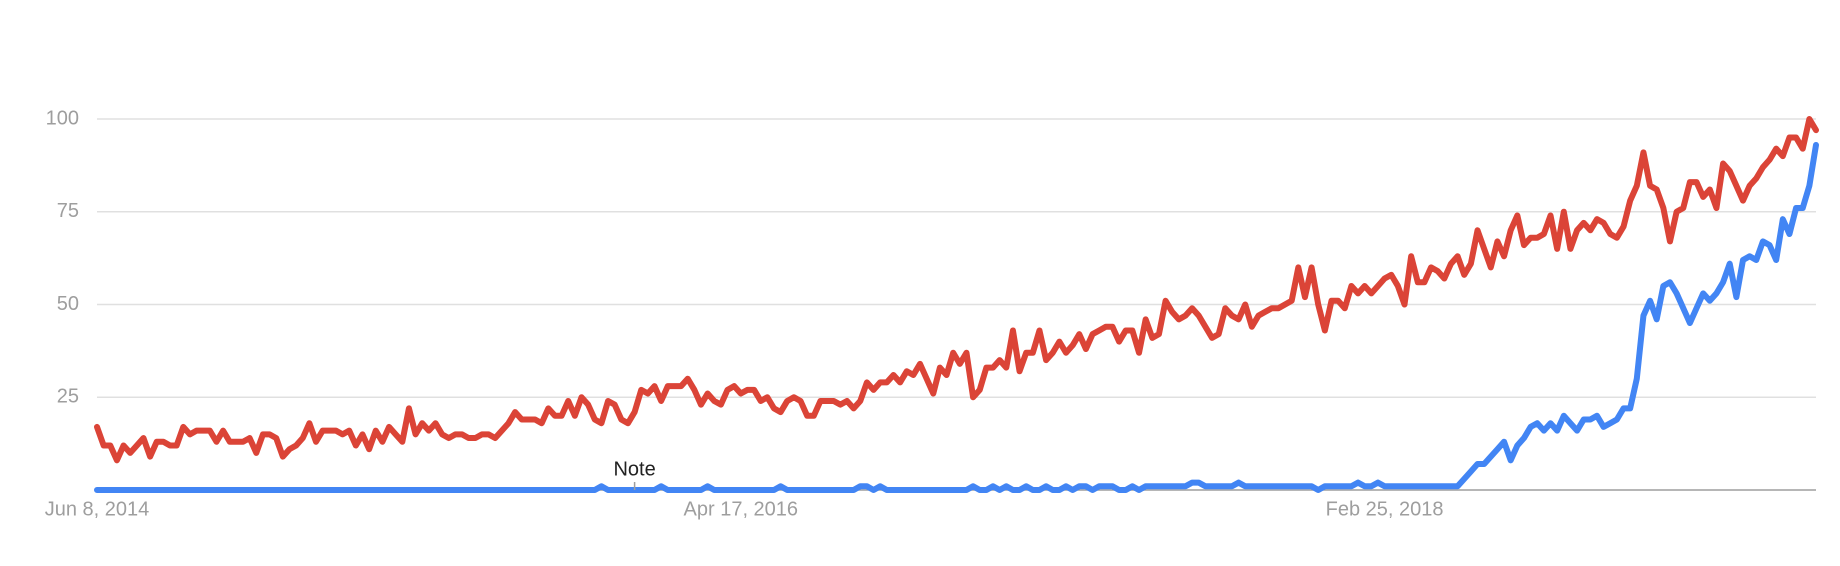 Image resolution: width=1840 pixels, height=566 pixels. What do you see at coordinates (68, 397) in the screenshot?
I see `y-tick-label: 25` at bounding box center [68, 397].